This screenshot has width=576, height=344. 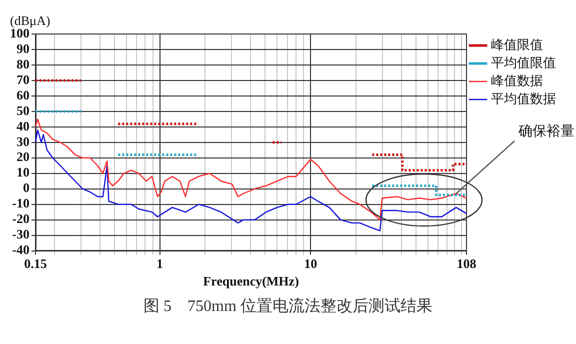 I want to click on y-tick-label: 80, so click(x=23, y=64).